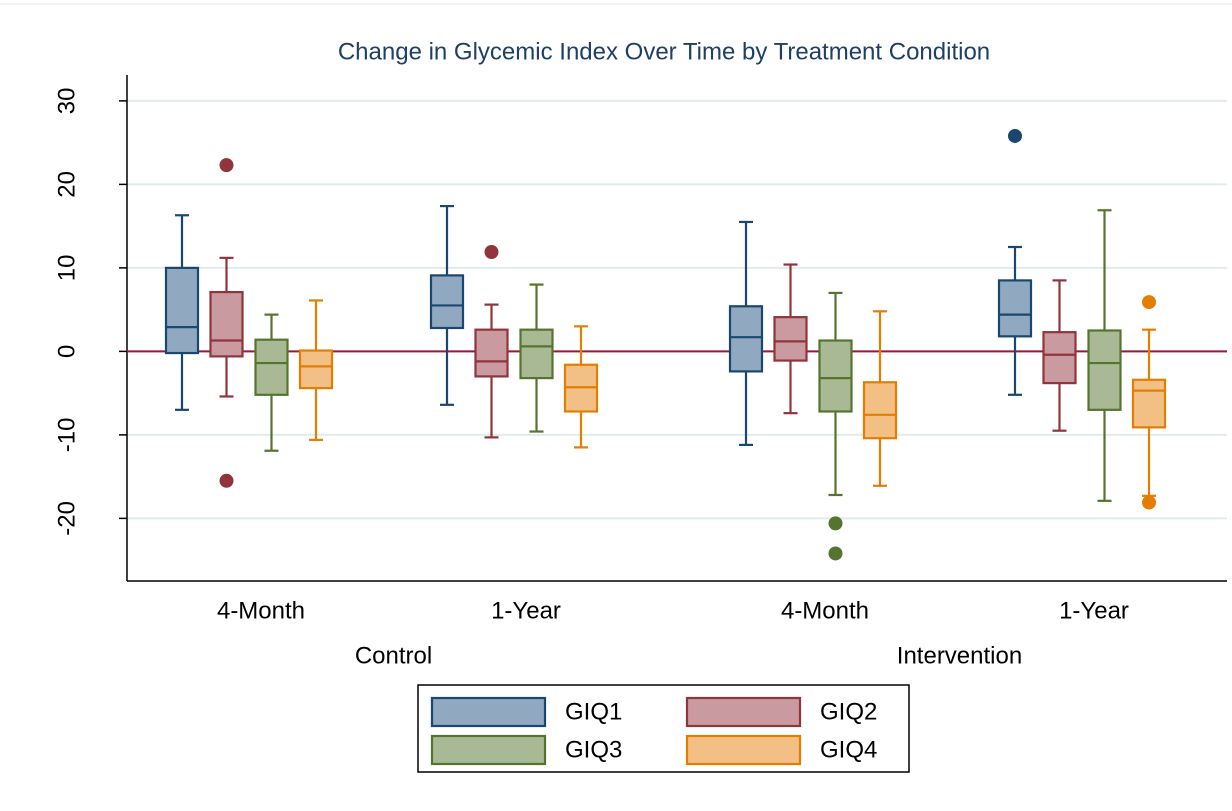 The height and width of the screenshot is (811, 1232). What do you see at coordinates (848, 711) in the screenshot?
I see `legend-label: GIQ2` at bounding box center [848, 711].